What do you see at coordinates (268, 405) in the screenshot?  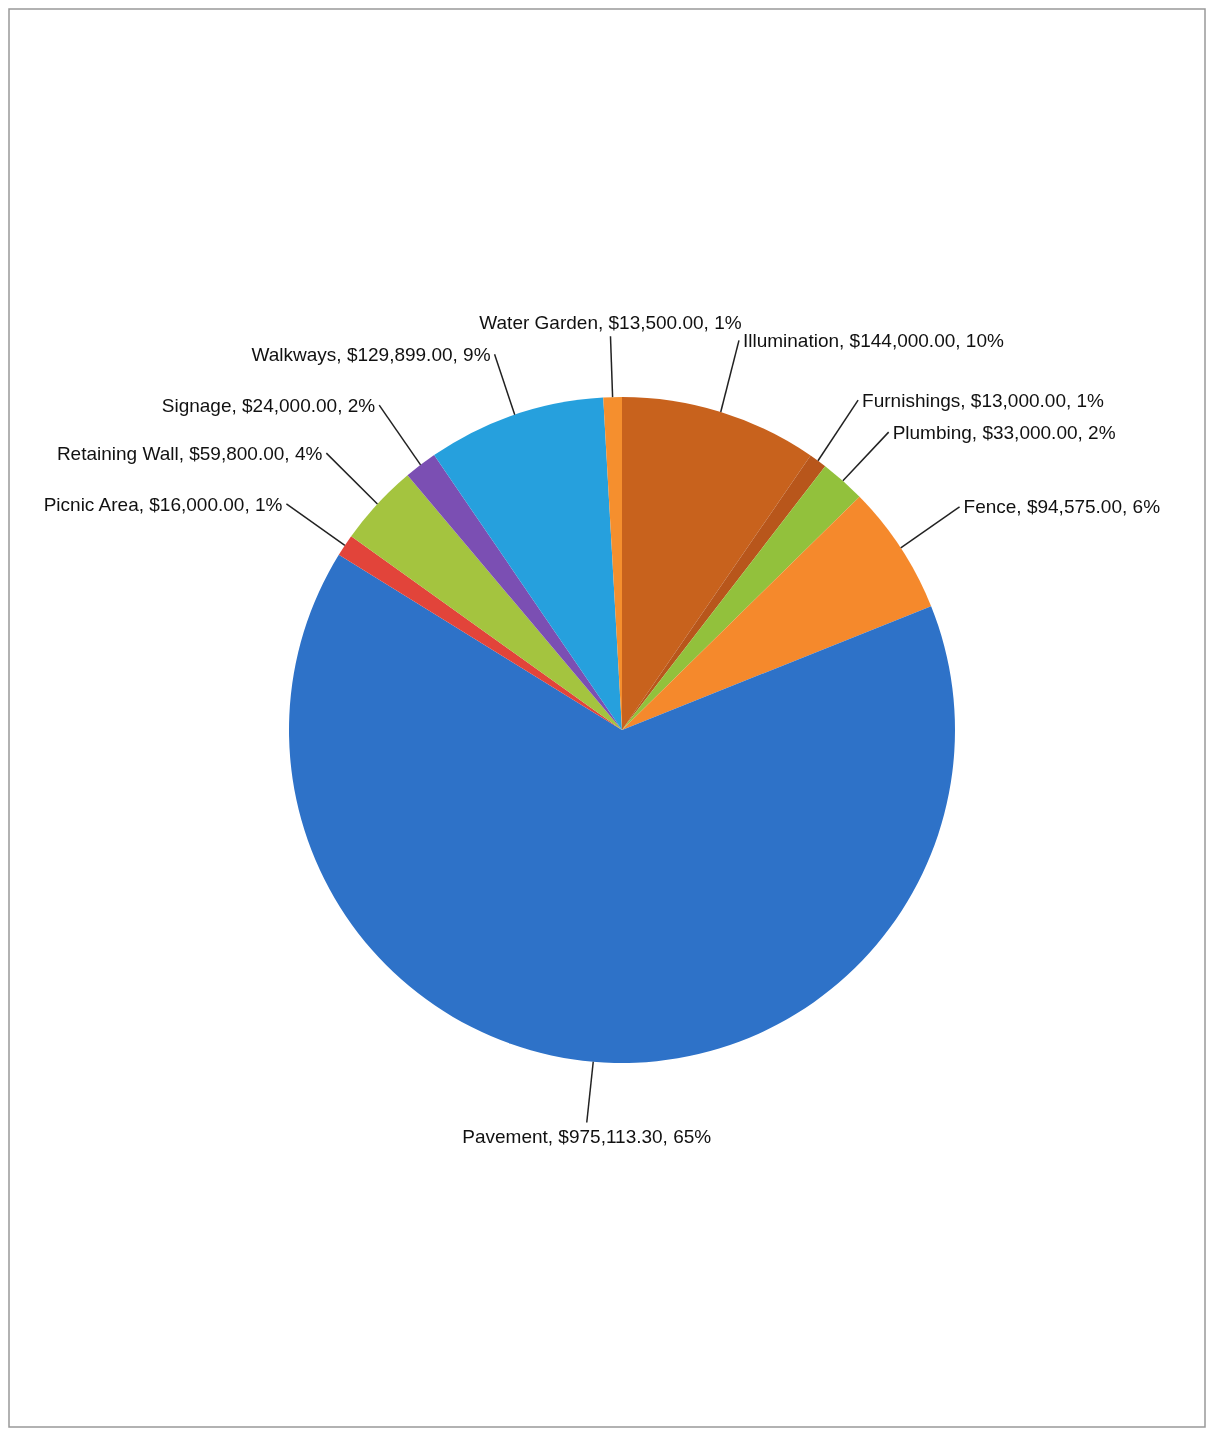 I see `slice-label: Signage, $24,000.00, 2%` at bounding box center [268, 405].